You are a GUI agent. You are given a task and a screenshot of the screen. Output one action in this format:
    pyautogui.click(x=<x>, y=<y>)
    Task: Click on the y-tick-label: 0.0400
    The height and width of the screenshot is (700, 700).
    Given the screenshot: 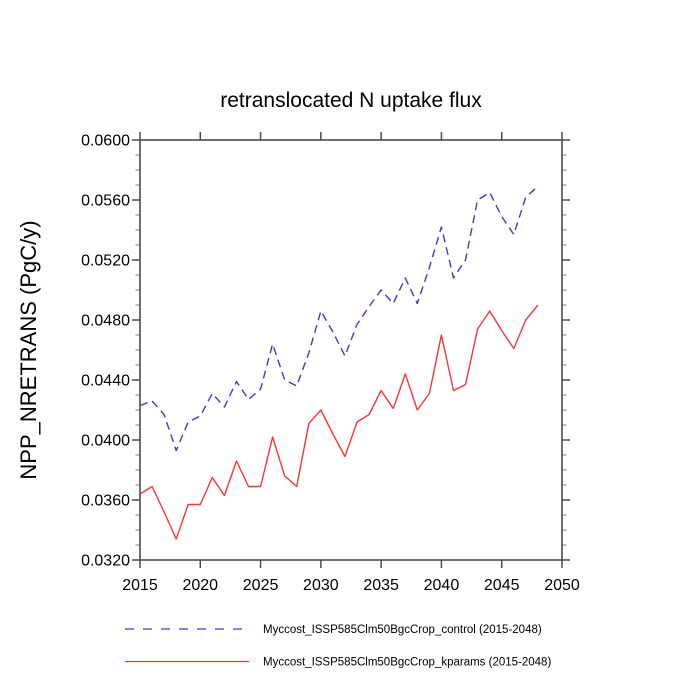 What is the action you would take?
    pyautogui.click(x=105, y=441)
    